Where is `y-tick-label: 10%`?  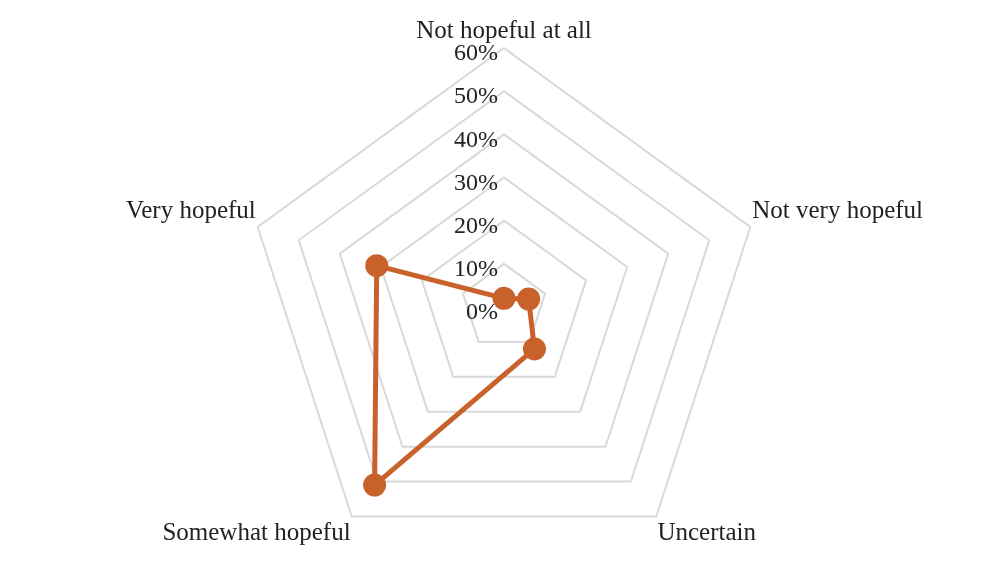
y-tick-label: 10% is located at coordinates (476, 268).